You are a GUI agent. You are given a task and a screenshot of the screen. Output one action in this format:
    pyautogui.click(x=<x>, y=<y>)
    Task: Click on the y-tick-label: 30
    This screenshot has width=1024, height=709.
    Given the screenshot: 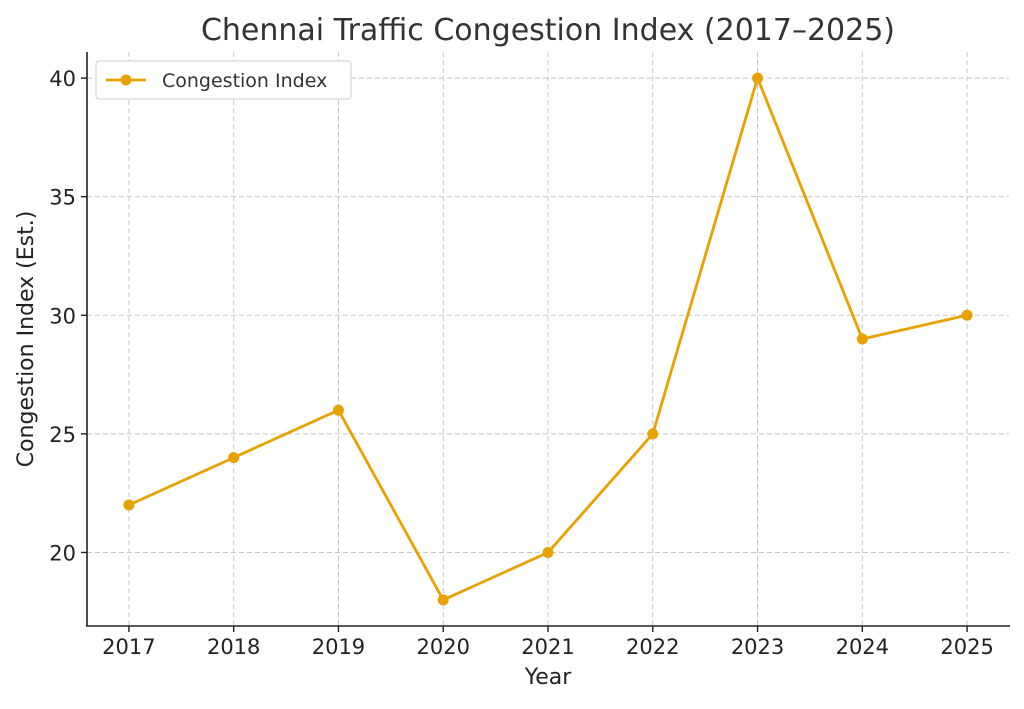 What is the action you would take?
    pyautogui.click(x=62, y=316)
    